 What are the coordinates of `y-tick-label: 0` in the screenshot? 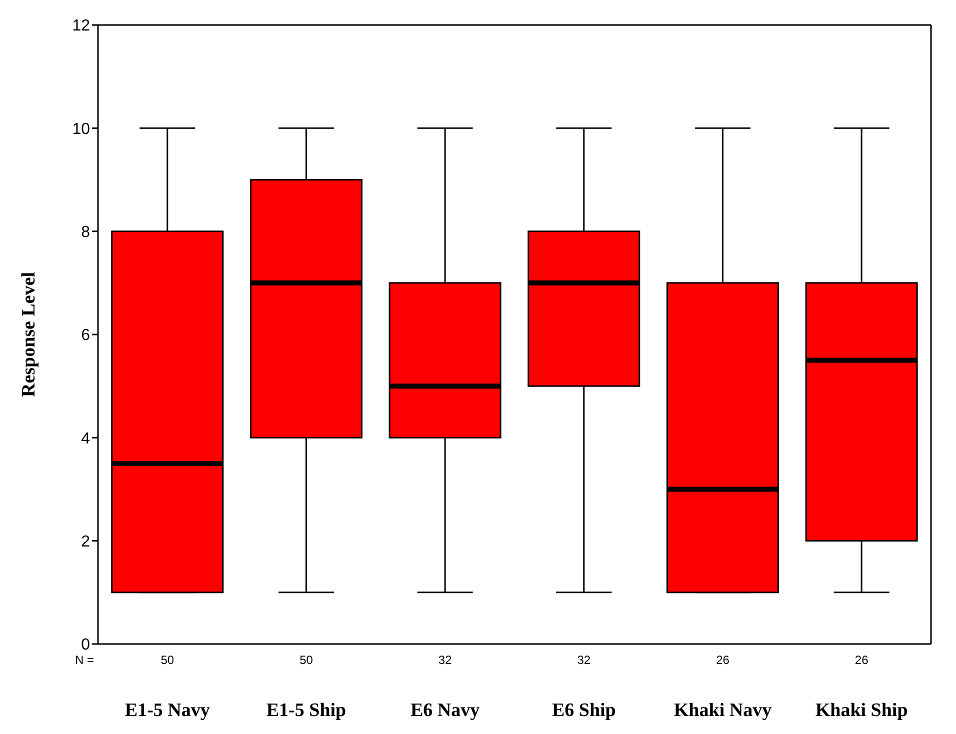 It's located at (85, 645).